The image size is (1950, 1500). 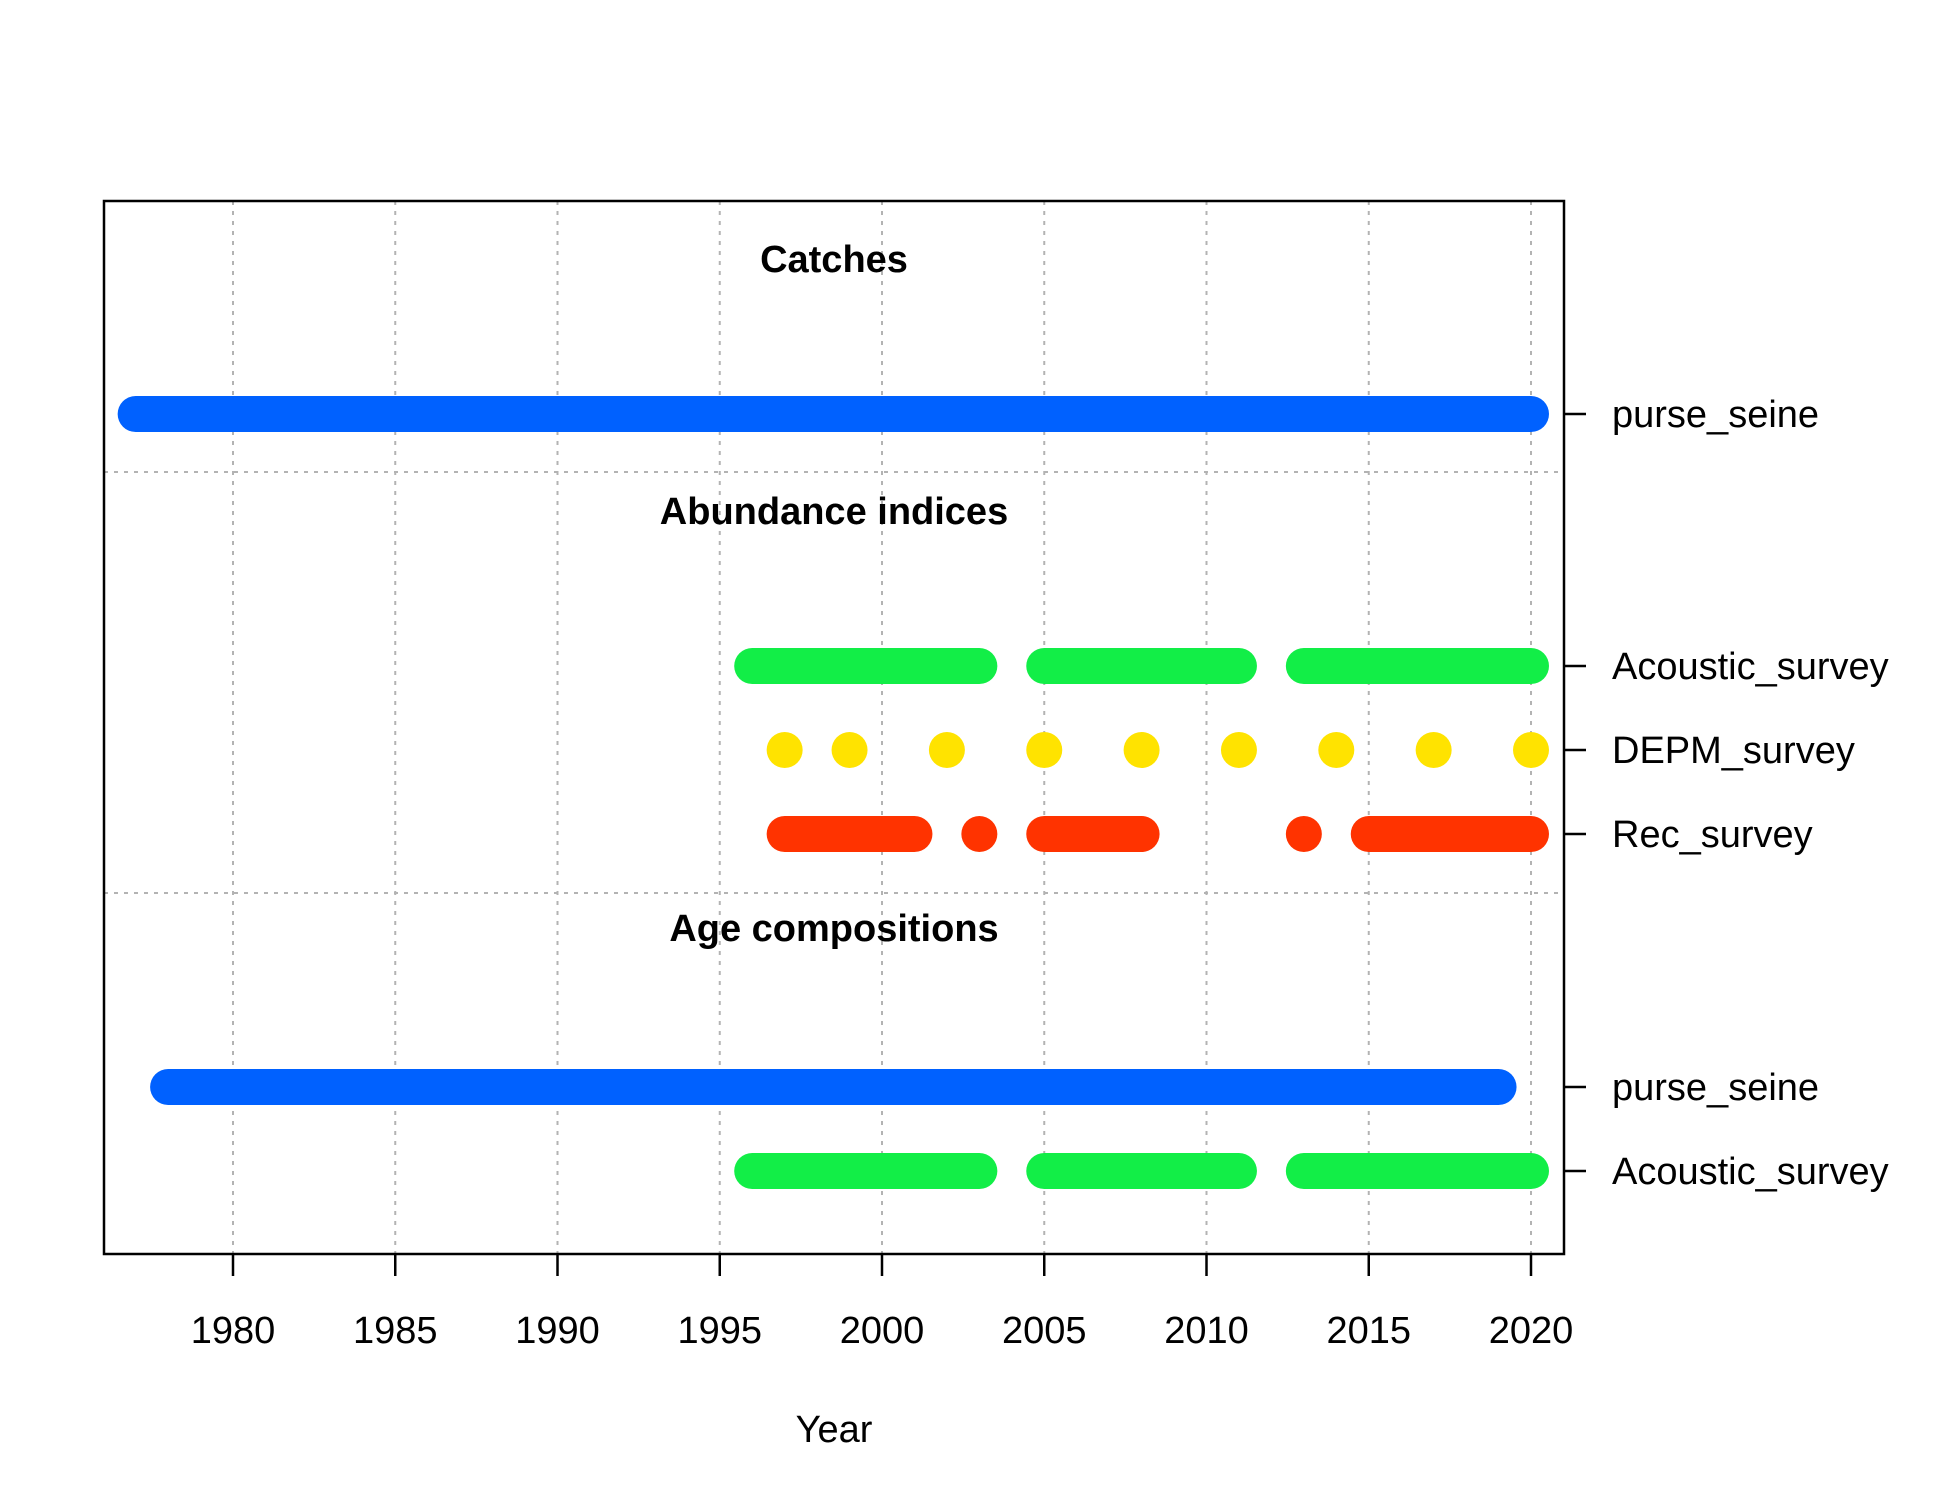 What do you see at coordinates (1531, 750) in the screenshot?
I see `point-2020` at bounding box center [1531, 750].